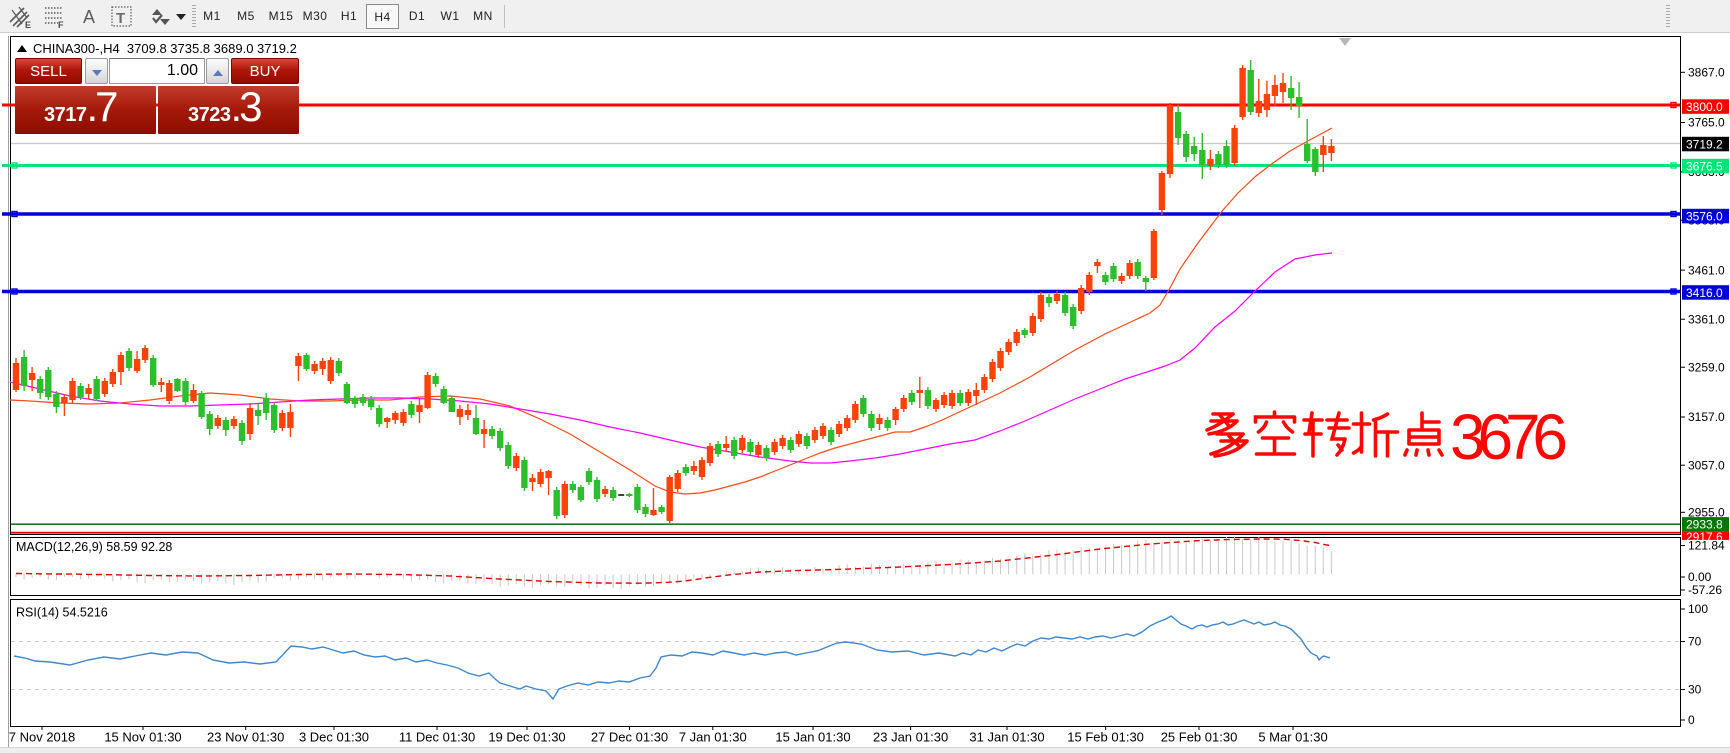  Describe the element at coordinates (1706, 123) in the screenshot. I see `svg-text: 3765.0` at that location.